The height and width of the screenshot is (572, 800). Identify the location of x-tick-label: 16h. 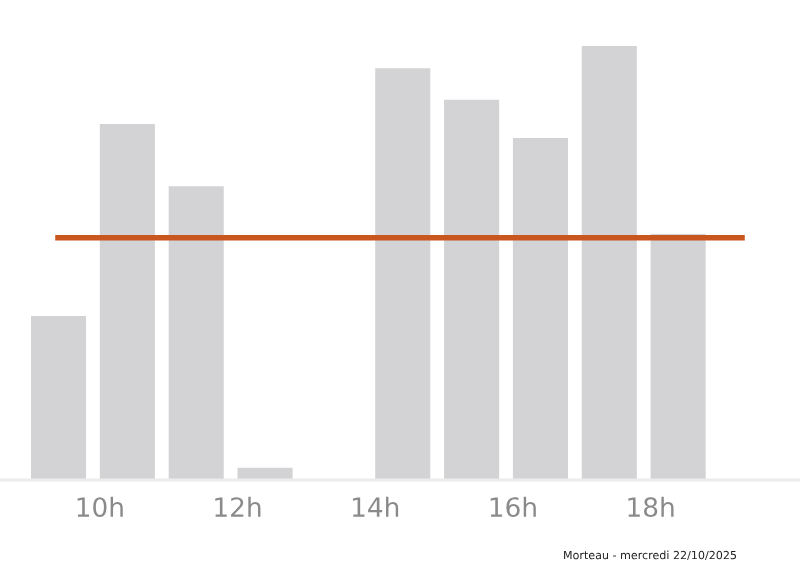
(513, 507).